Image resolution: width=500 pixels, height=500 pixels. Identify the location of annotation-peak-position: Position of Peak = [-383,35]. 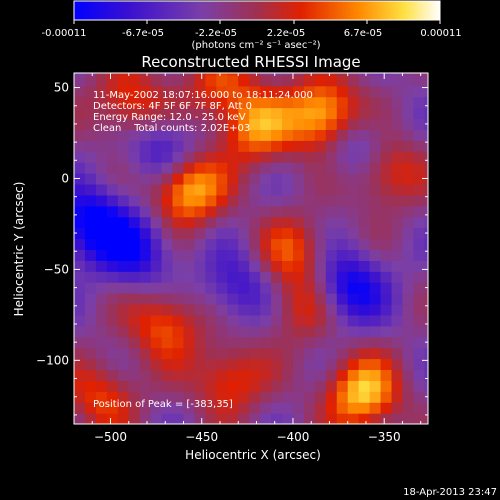
(163, 404).